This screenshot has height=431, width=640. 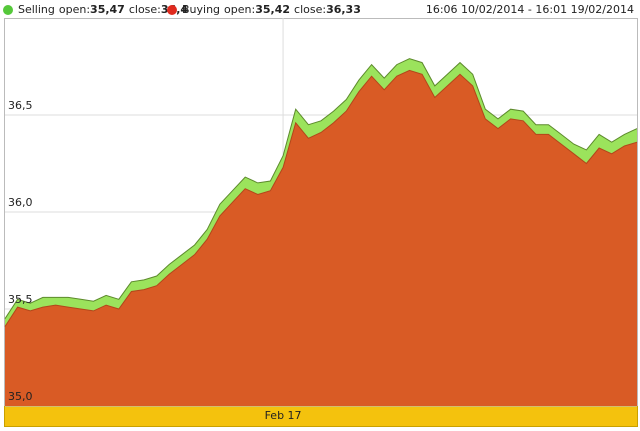 What do you see at coordinates (36, 9) in the screenshot?
I see `legend-name: Selling` at bounding box center [36, 9].